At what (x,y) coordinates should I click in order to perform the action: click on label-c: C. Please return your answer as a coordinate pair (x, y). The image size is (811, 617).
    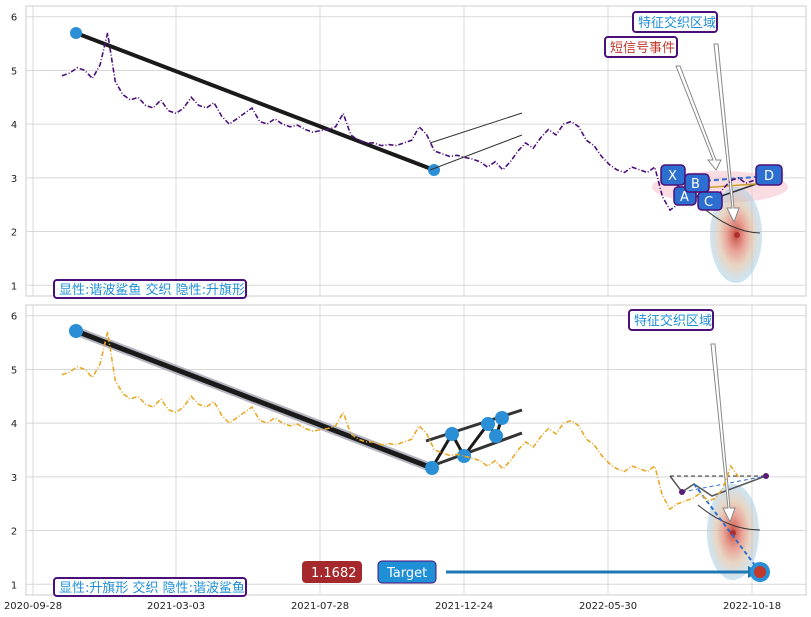
    Looking at the image, I should click on (708, 202).